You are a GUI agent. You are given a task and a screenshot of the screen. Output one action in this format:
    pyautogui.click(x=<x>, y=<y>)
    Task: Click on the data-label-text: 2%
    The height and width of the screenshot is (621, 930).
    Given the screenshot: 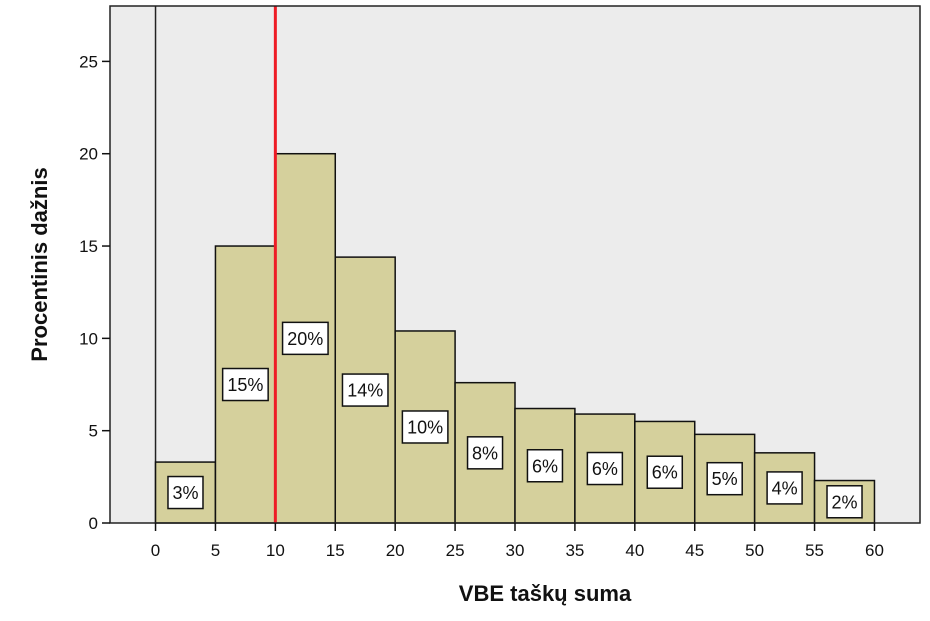 What is the action you would take?
    pyautogui.click(x=845, y=502)
    